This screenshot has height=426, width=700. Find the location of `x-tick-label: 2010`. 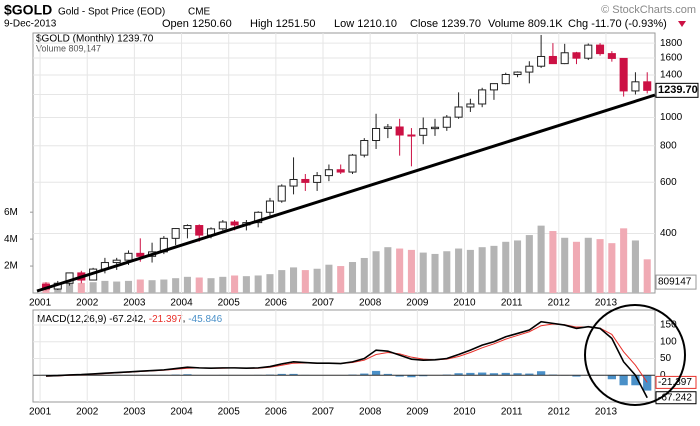

x-tick-label: 2010 is located at coordinates (464, 303).